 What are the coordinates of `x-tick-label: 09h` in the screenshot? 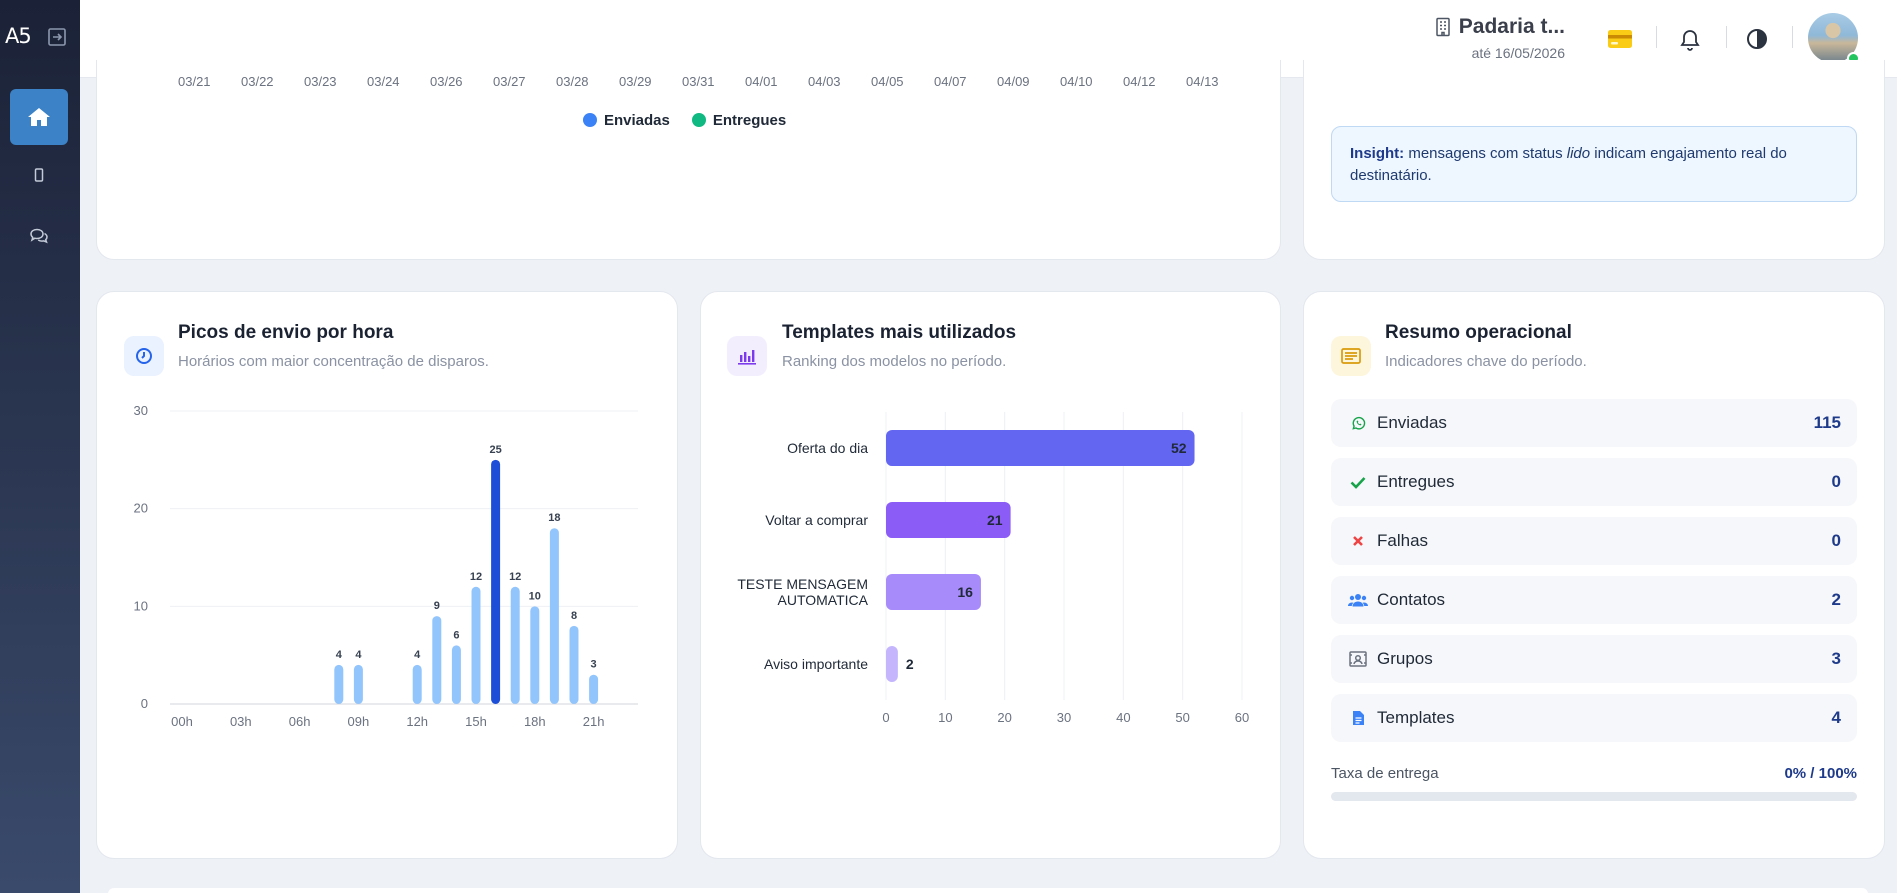 It's located at (359, 721).